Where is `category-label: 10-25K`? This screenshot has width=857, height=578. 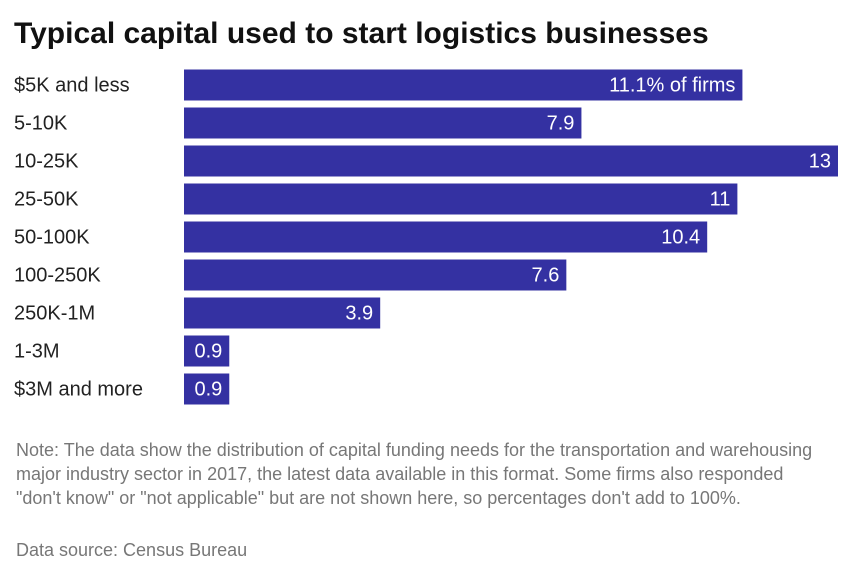 category-label: 10-25K is located at coordinates (46, 161).